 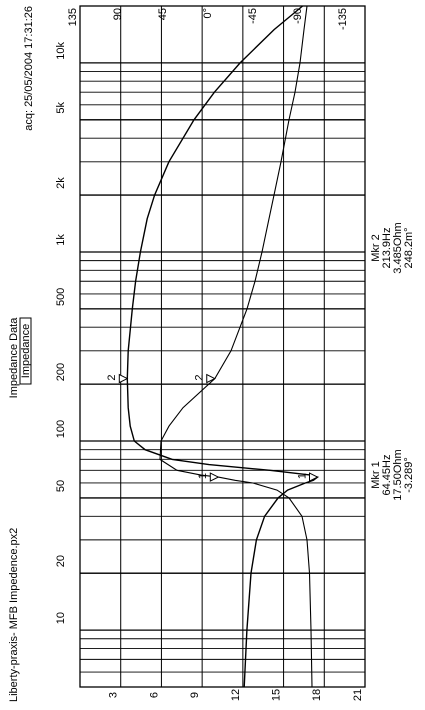 I want to click on x-tick-label: 50, so click(x=61, y=486).